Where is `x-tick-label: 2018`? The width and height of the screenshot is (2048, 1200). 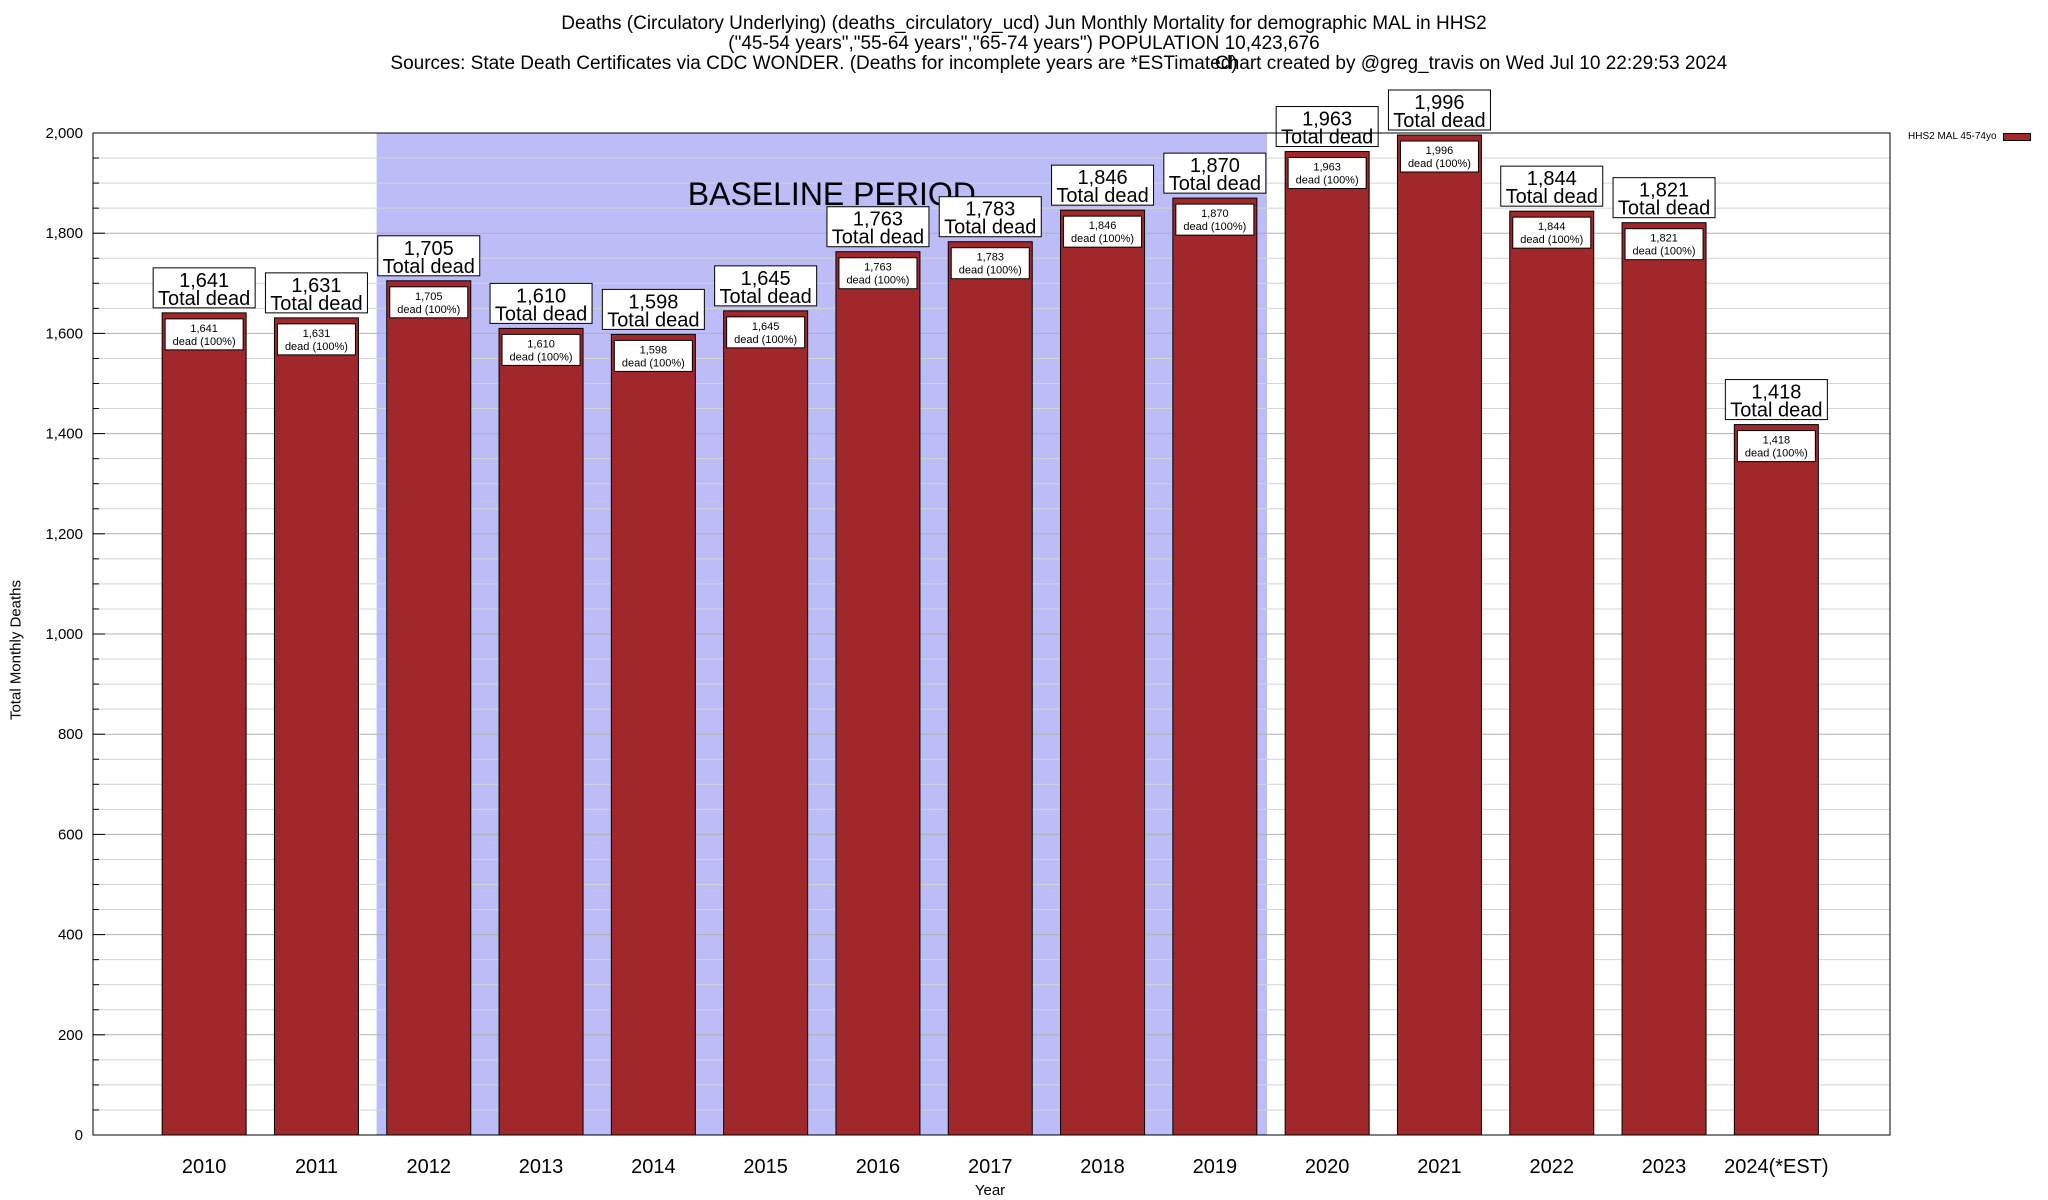
x-tick-label: 2018 is located at coordinates (1102, 1167).